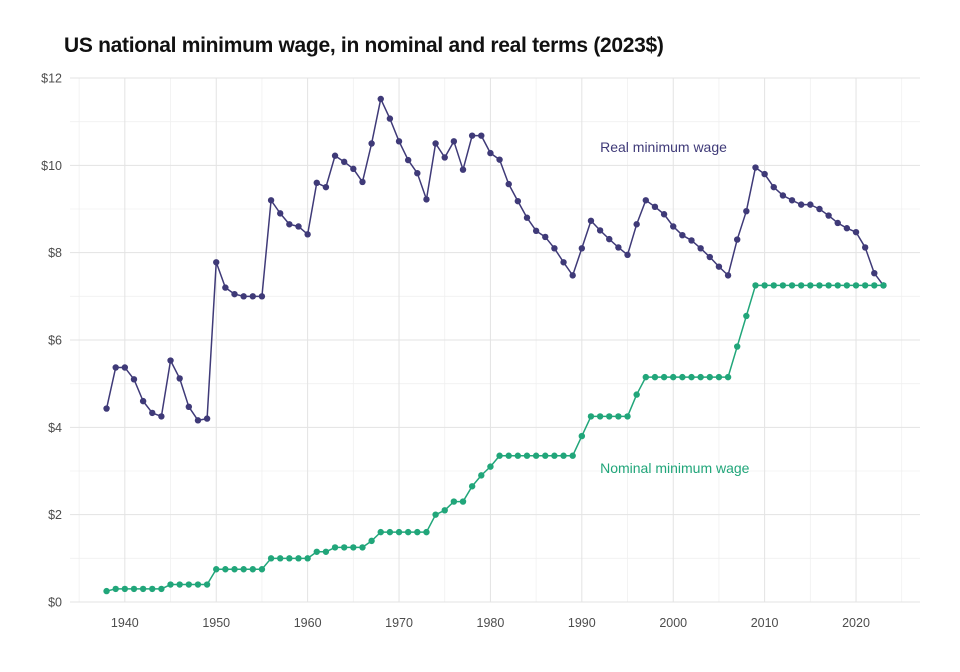 This screenshot has width=960, height=672. What do you see at coordinates (125, 623) in the screenshot?
I see `x-tick-label: 1940` at bounding box center [125, 623].